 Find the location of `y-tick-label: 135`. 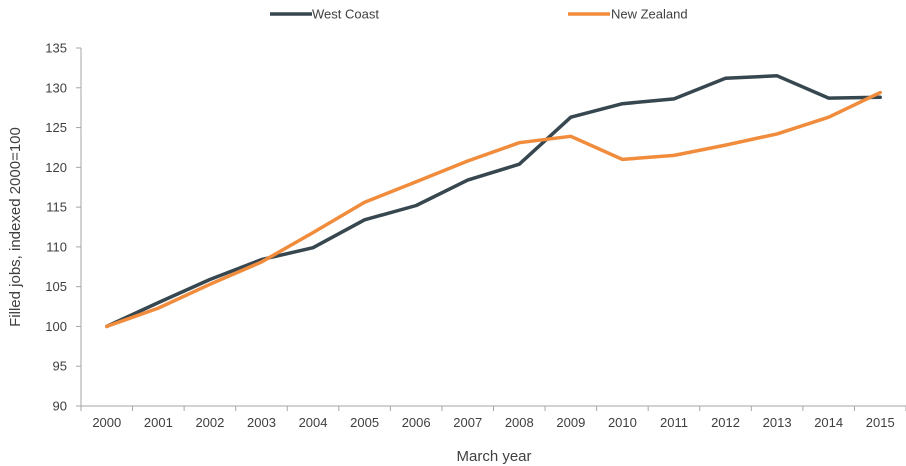

y-tick-label: 135 is located at coordinates (56, 48).